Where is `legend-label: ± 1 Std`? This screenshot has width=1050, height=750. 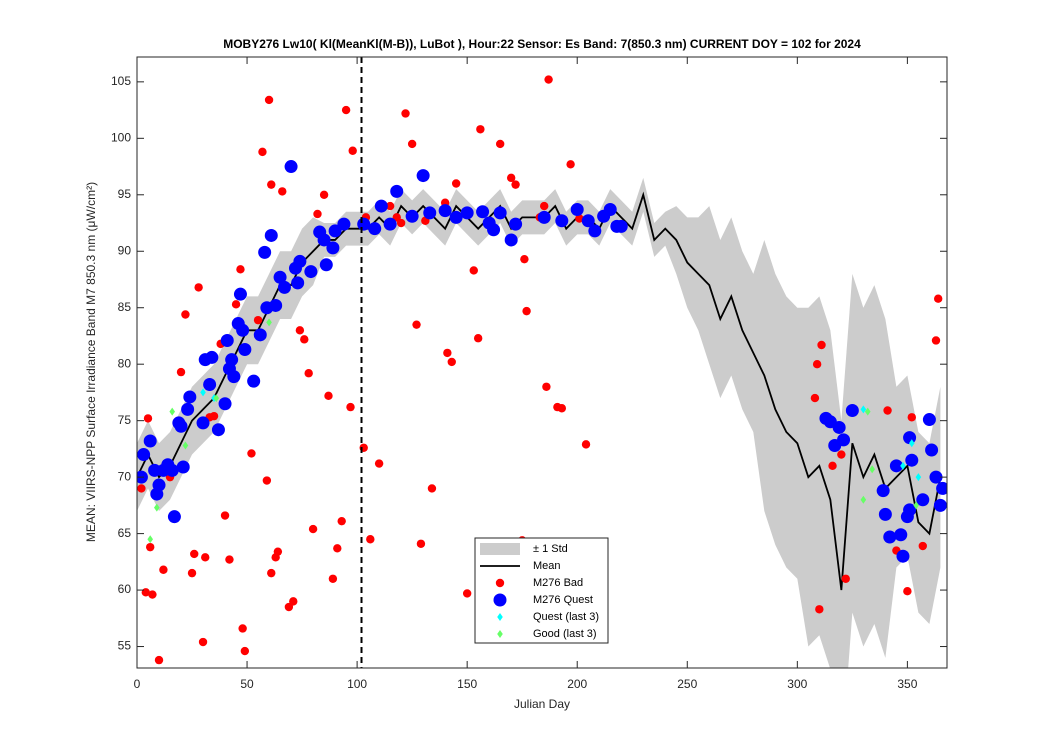
legend-label: ± 1 Std is located at coordinates (550, 549).